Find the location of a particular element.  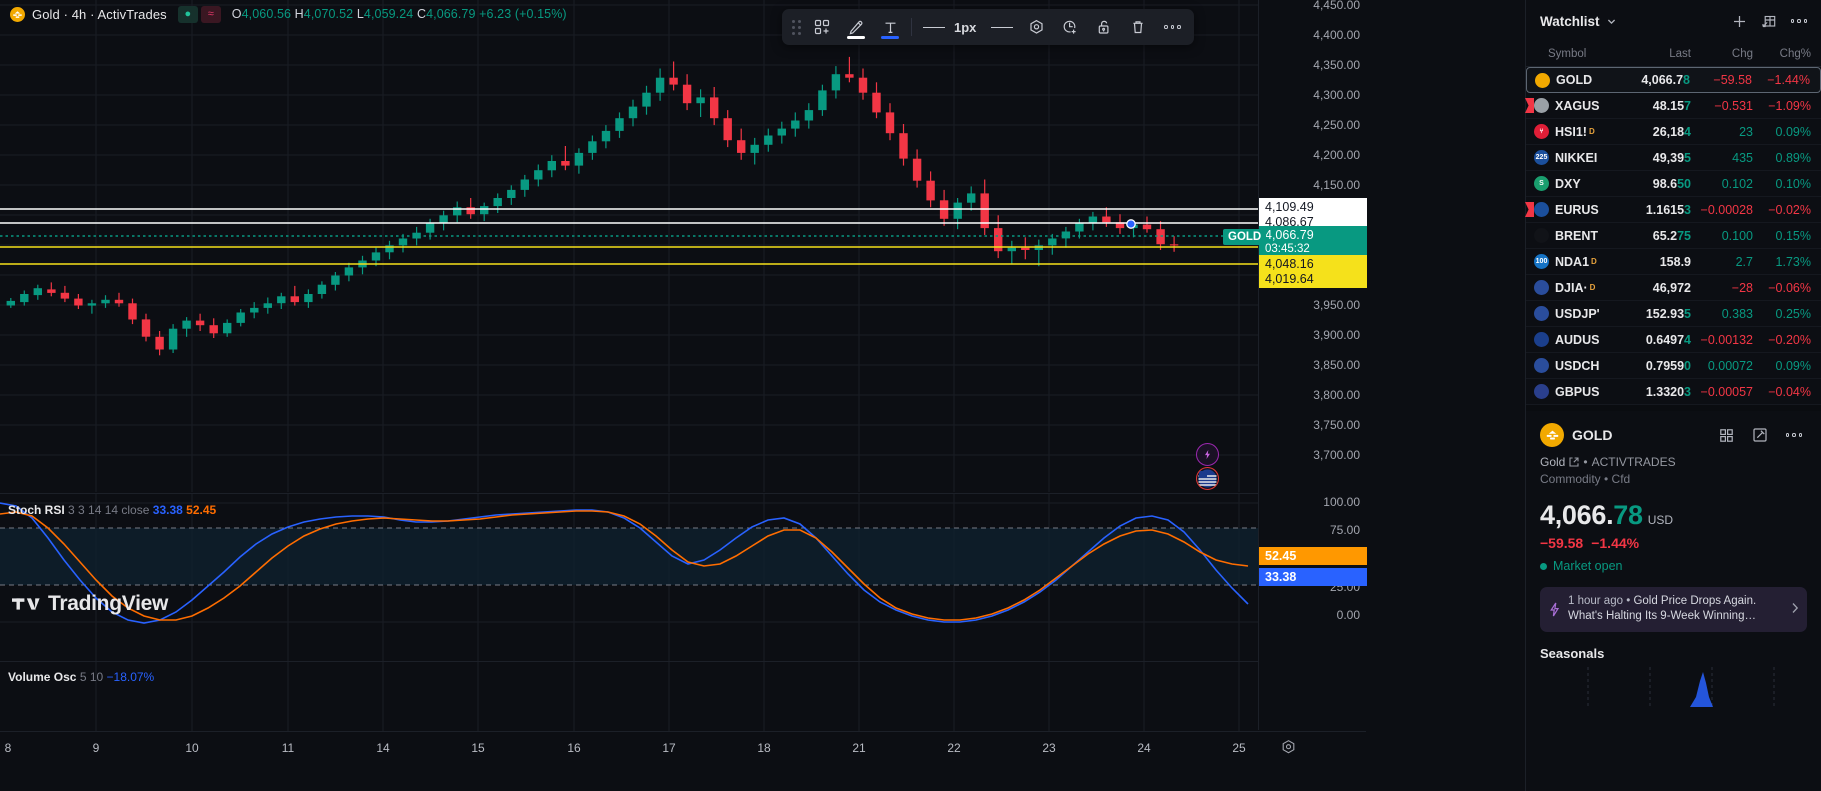

price-tick: 3,750.00 is located at coordinates (1336, 425).